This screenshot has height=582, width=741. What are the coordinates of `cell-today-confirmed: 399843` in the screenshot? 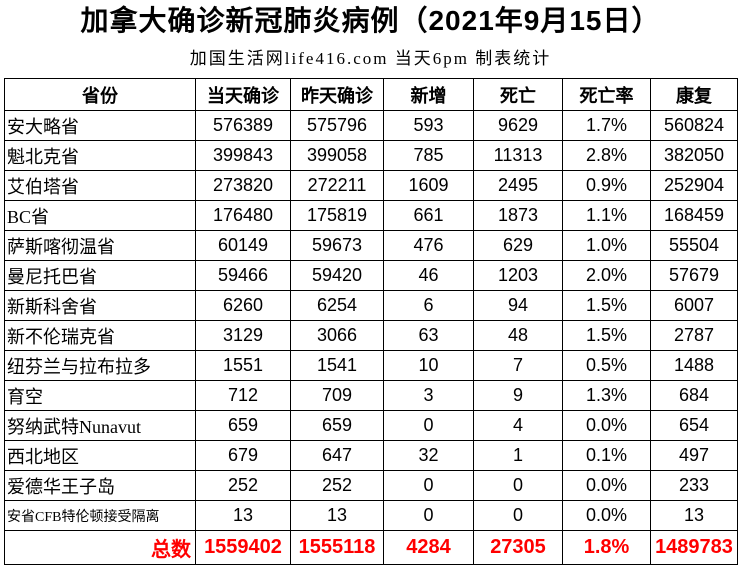 It's located at (243, 155).